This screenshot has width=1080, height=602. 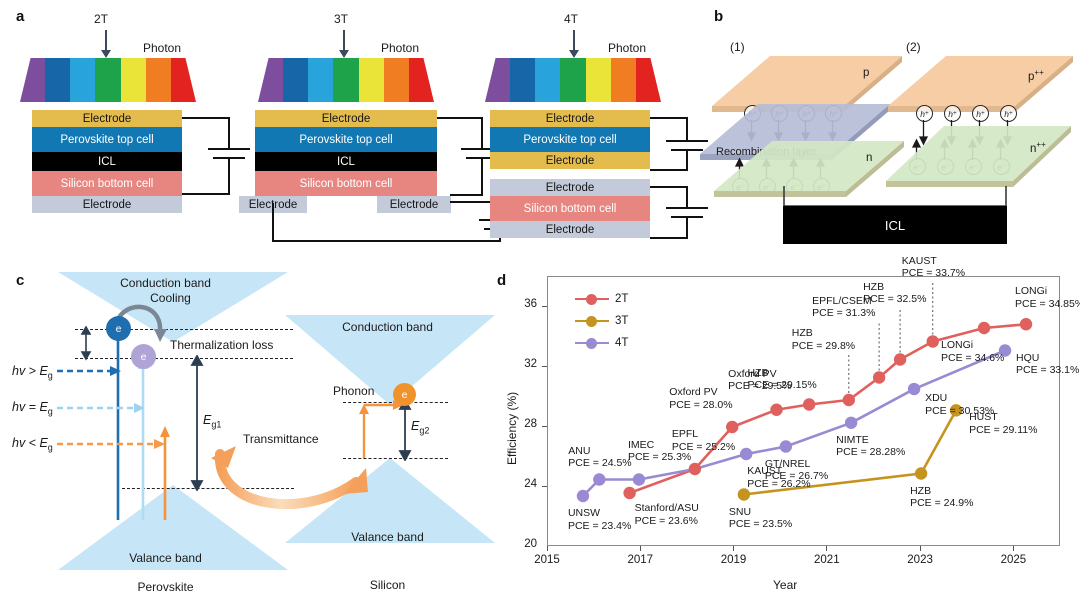 I want to click on eg1-symbol: E, so click(x=207, y=420).